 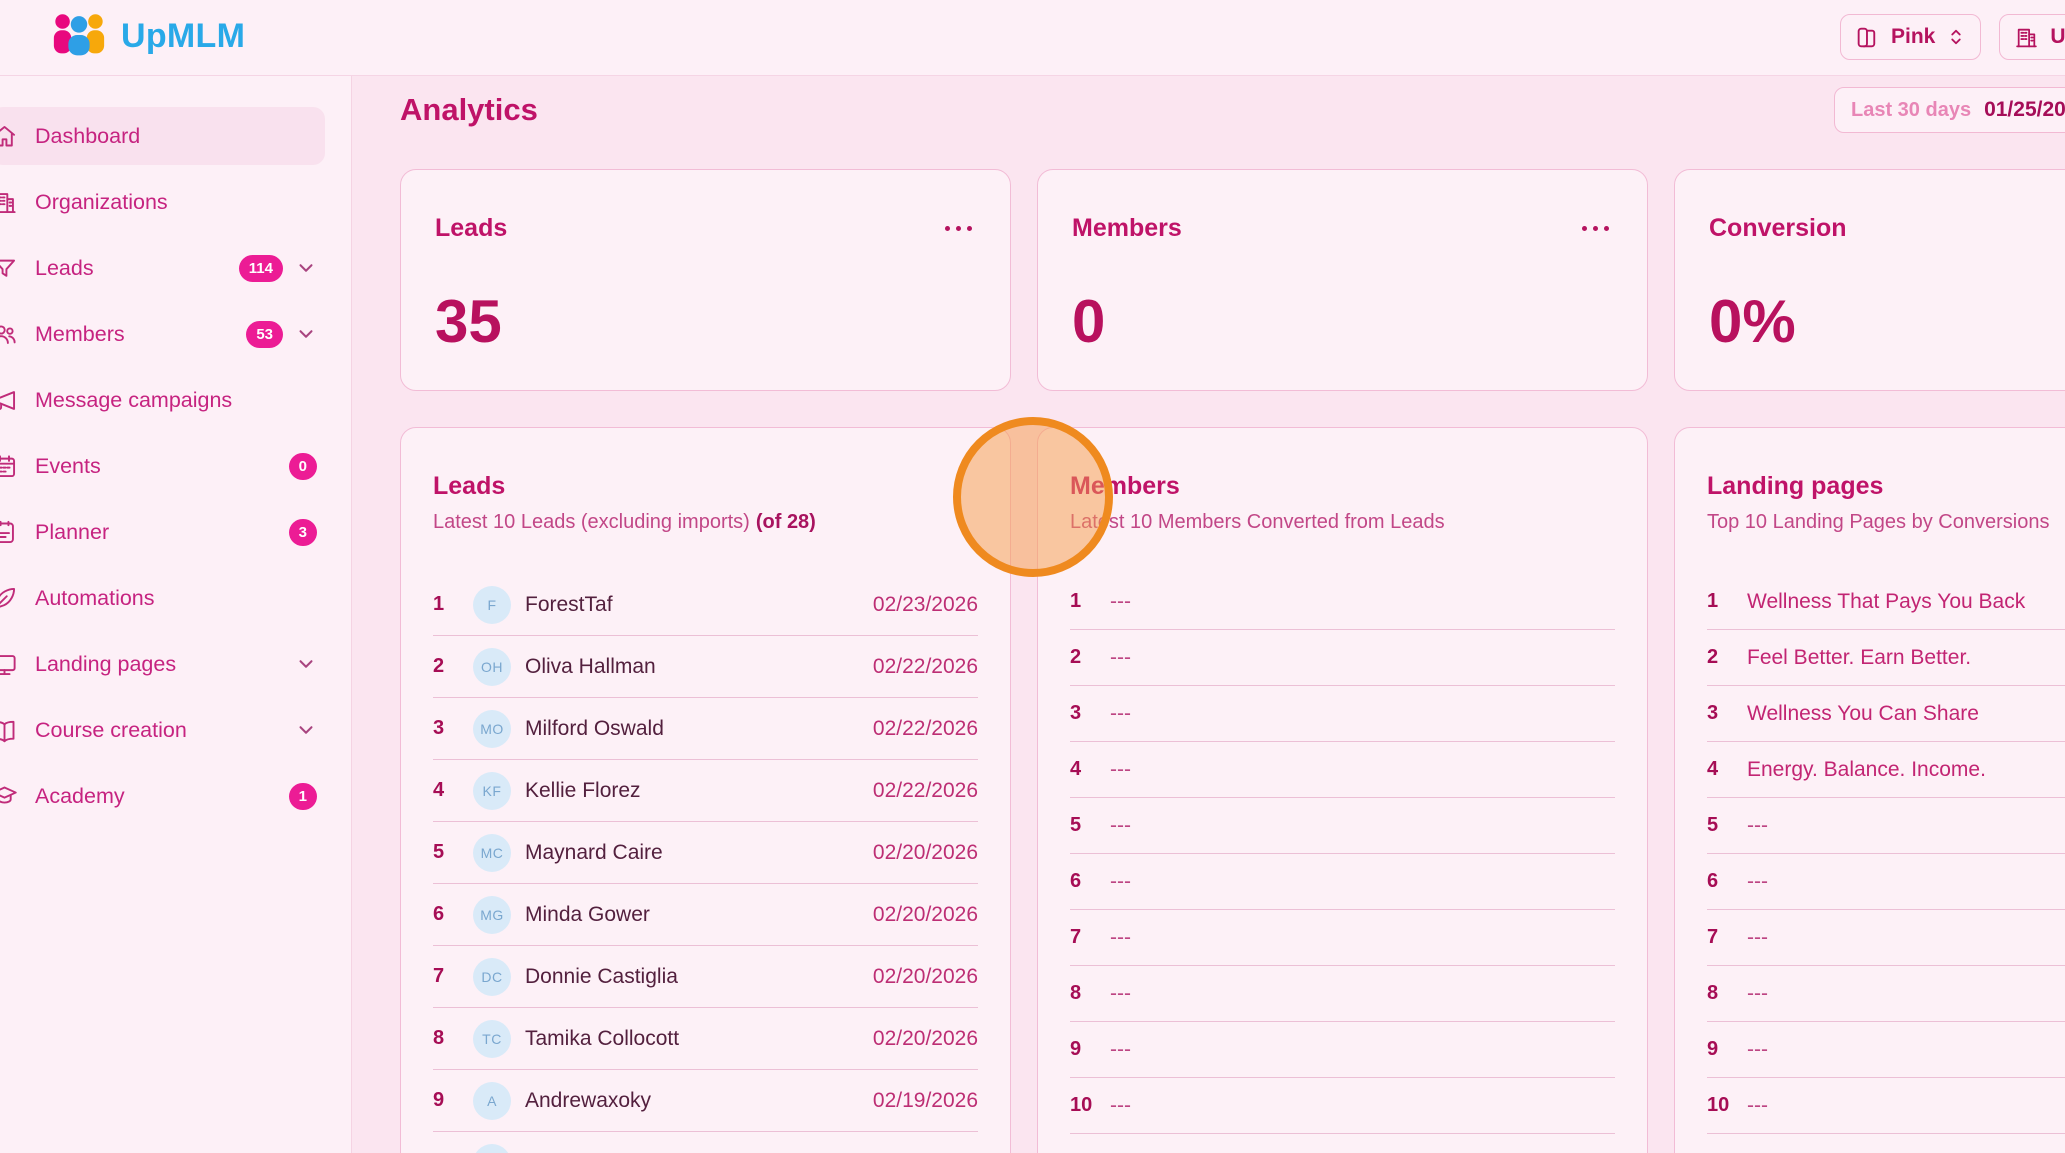 What do you see at coordinates (925, 1152) in the screenshot?
I see `lead-date: 02/16/2026` at bounding box center [925, 1152].